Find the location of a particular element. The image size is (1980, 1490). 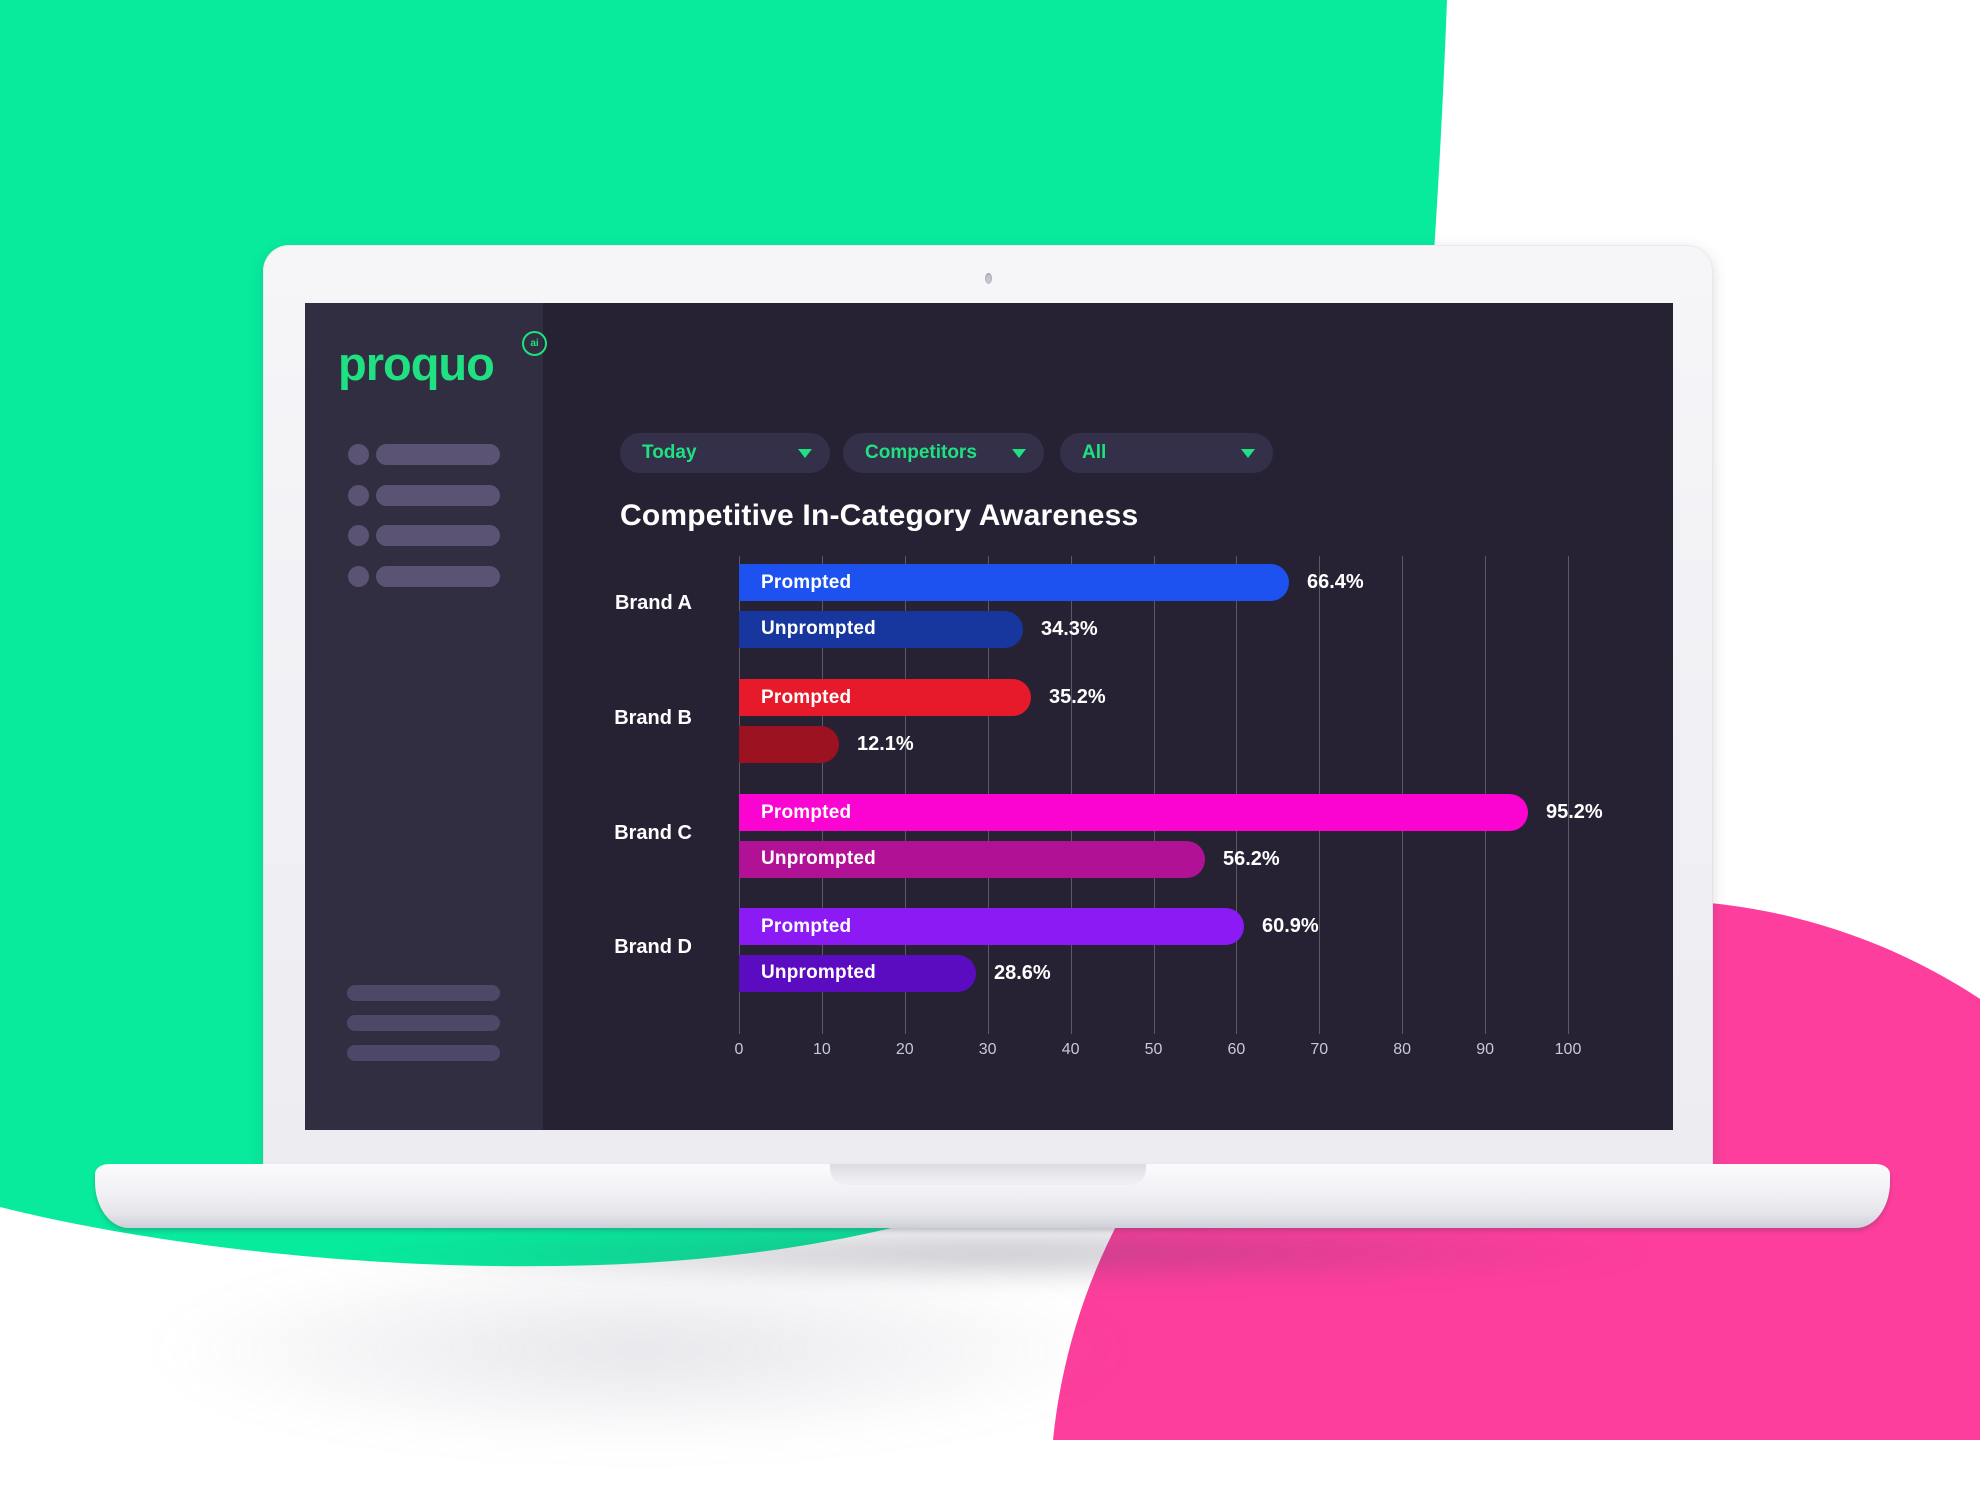

webcam-dot is located at coordinates (988, 278).